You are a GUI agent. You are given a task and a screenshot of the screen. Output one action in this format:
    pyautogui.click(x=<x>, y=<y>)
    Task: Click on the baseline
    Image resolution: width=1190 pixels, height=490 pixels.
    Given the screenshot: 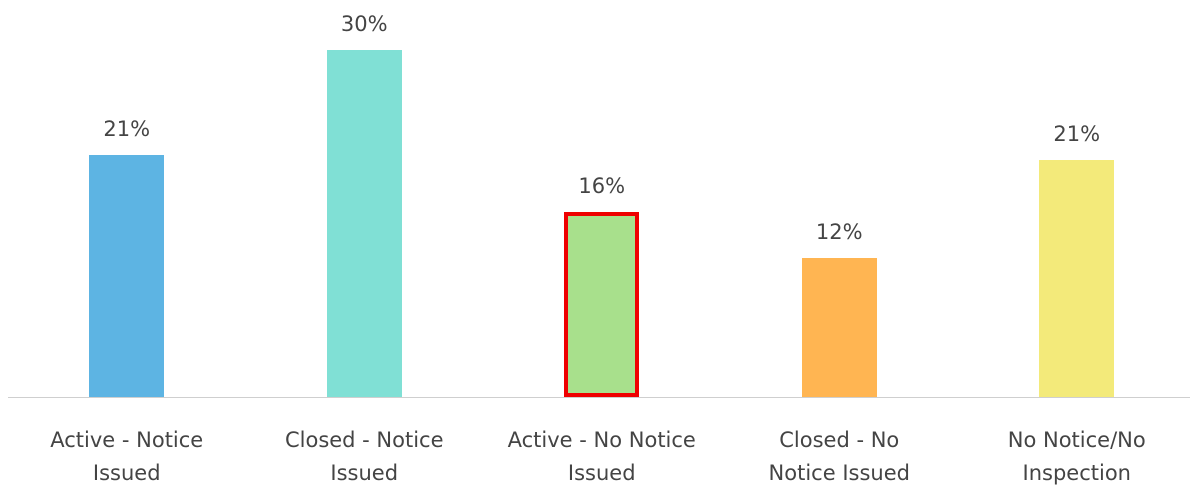 What is the action you would take?
    pyautogui.click(x=599, y=397)
    